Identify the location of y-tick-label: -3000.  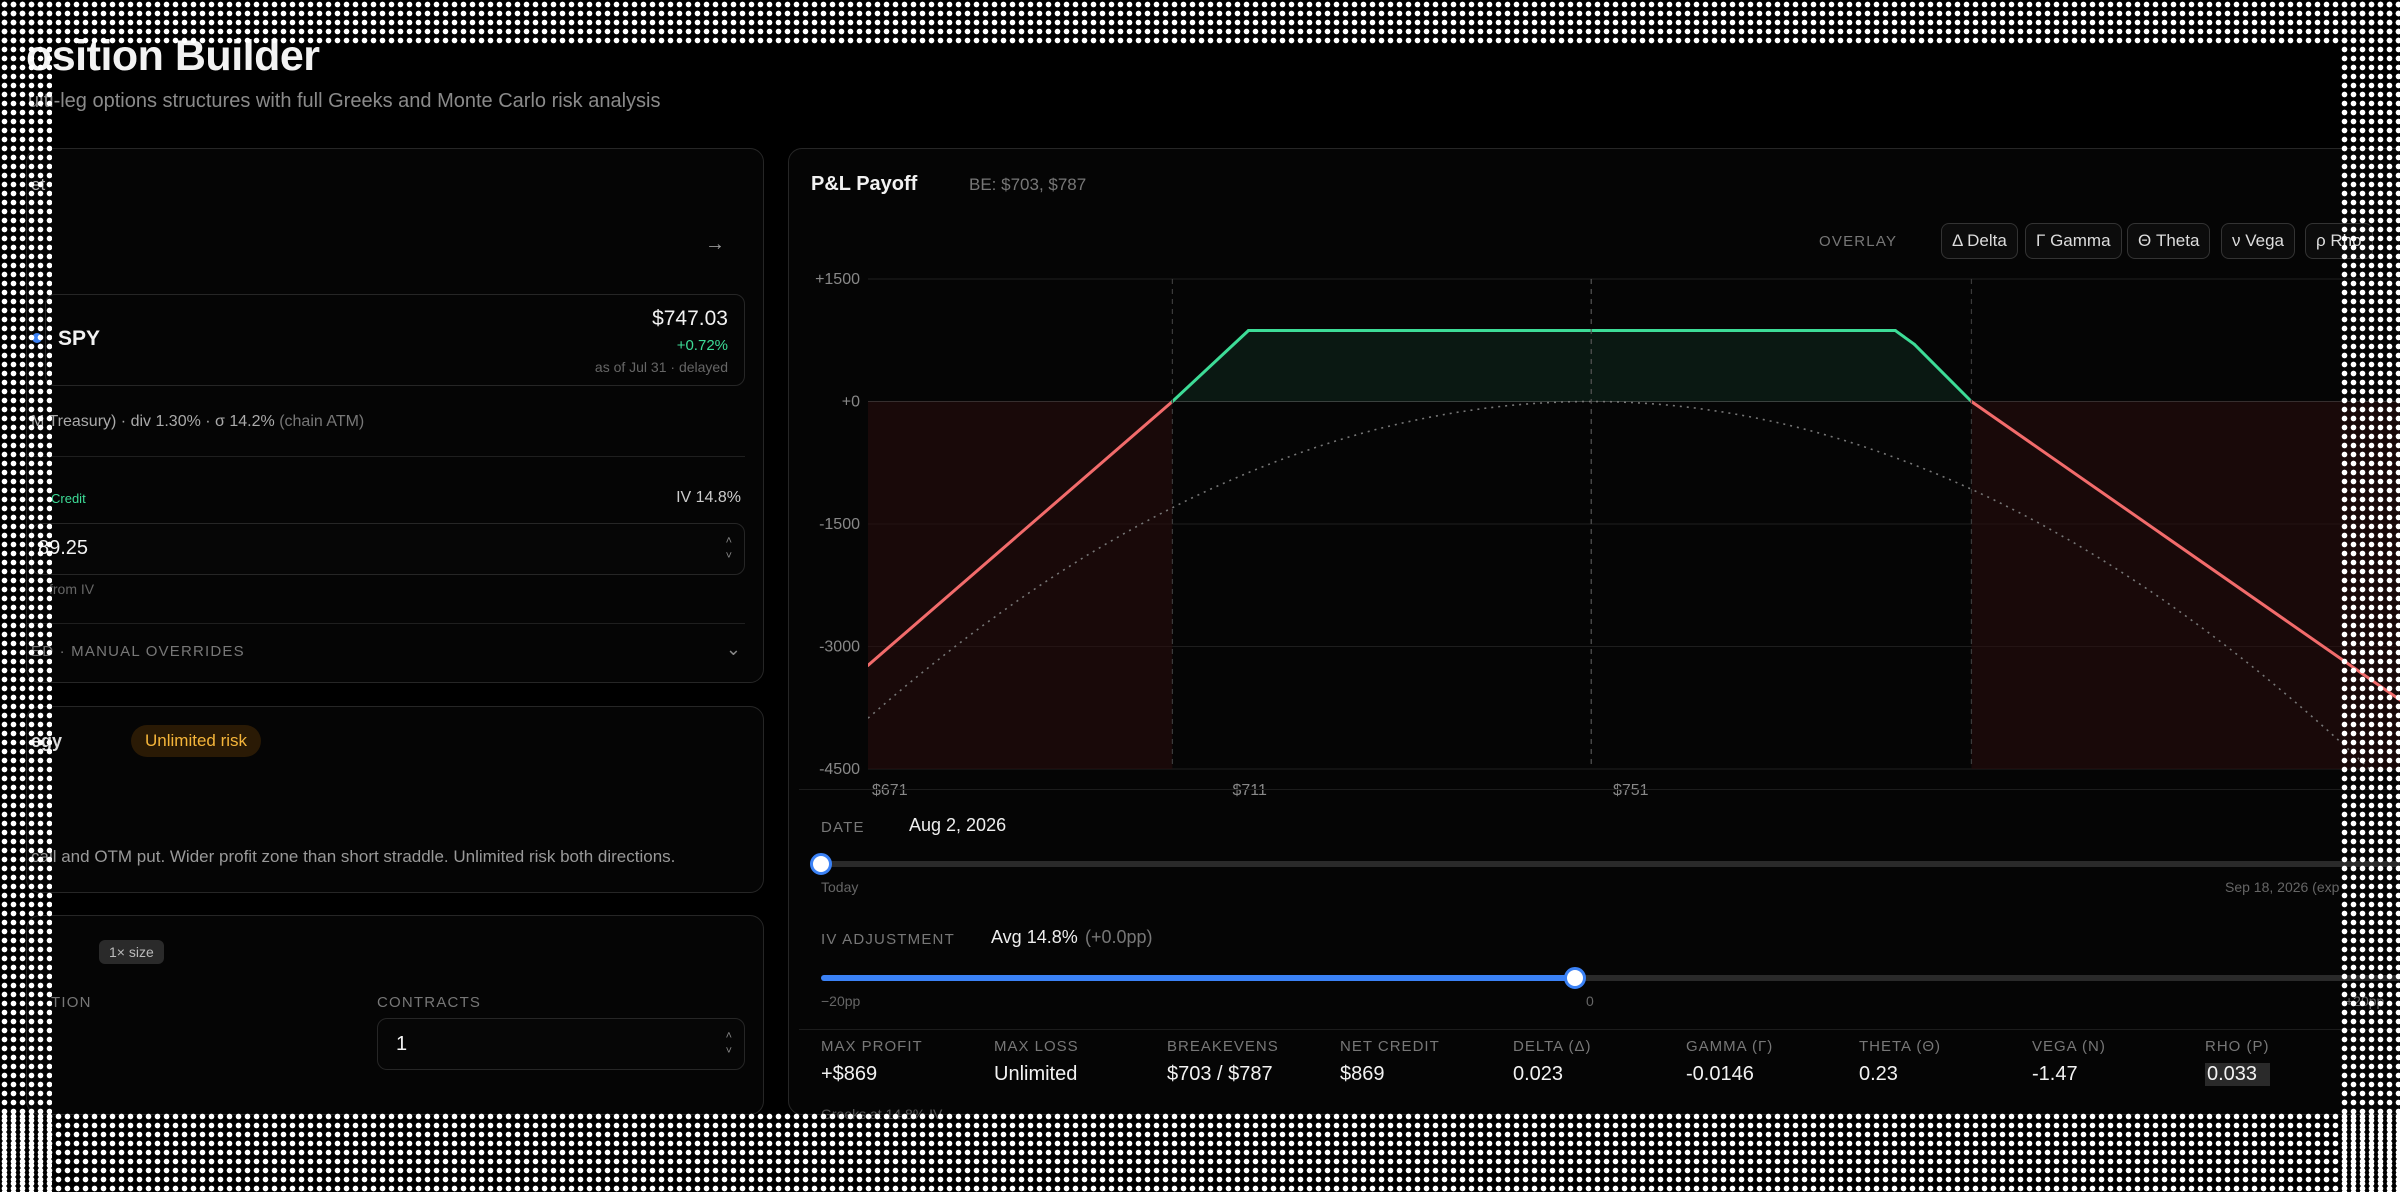
(839, 647).